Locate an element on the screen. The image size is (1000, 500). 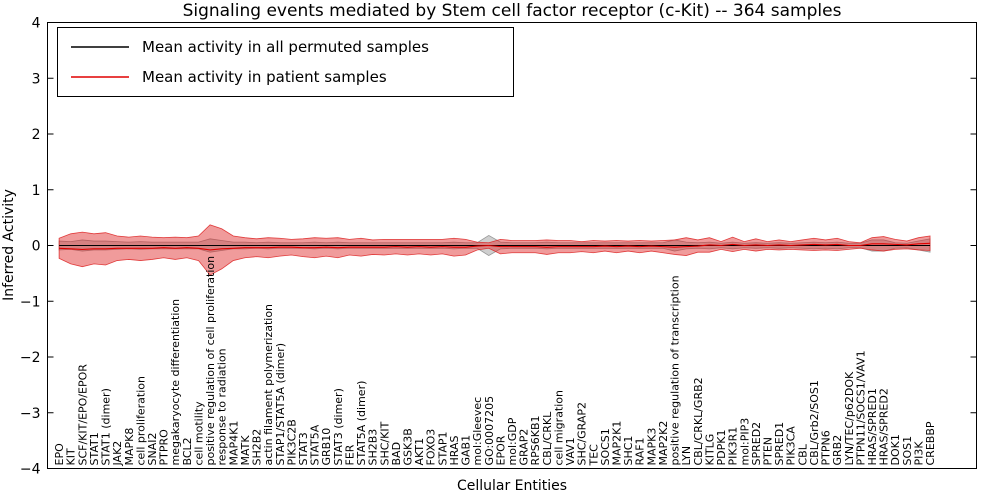
x-tick-label: cell proliferation is located at coordinates (140, 421).